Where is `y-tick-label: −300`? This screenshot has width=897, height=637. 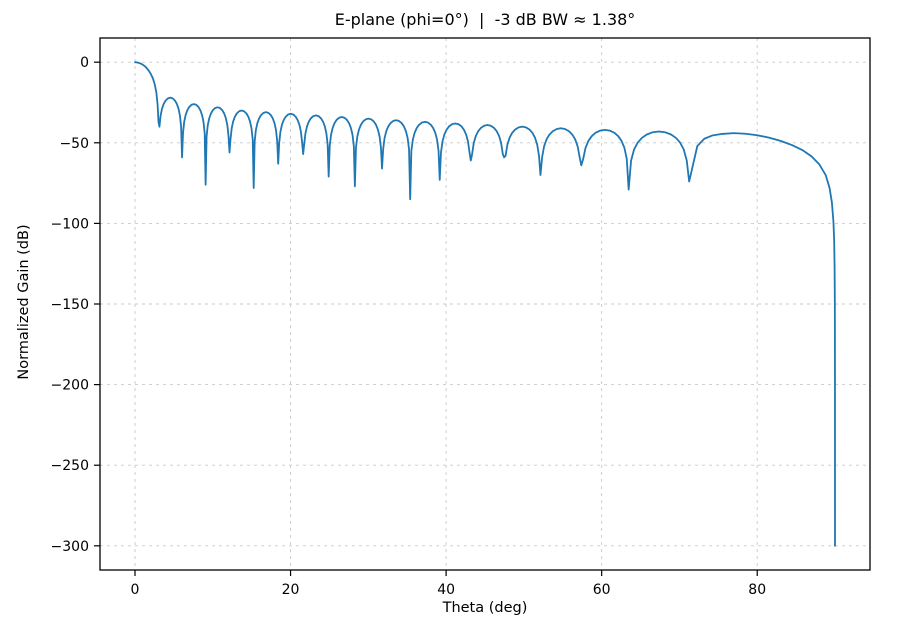
y-tick-label: −300 is located at coordinates (70, 547).